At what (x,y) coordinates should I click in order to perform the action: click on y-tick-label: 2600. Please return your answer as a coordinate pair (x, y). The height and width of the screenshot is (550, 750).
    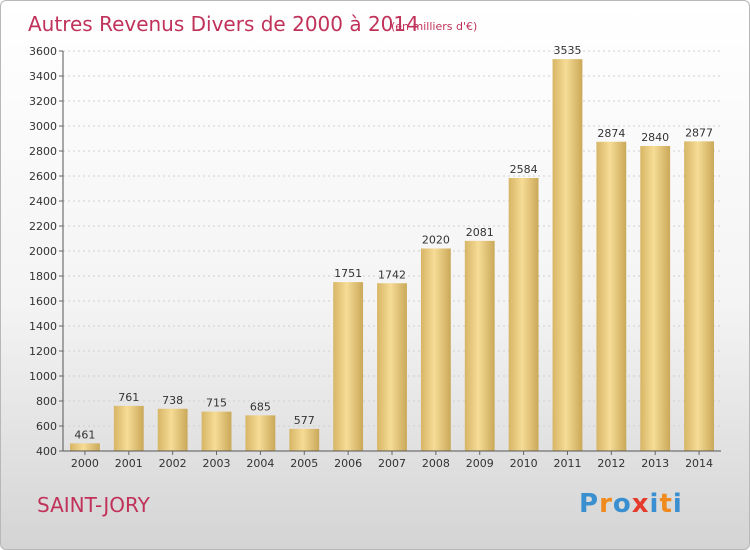
    Looking at the image, I should click on (43, 176).